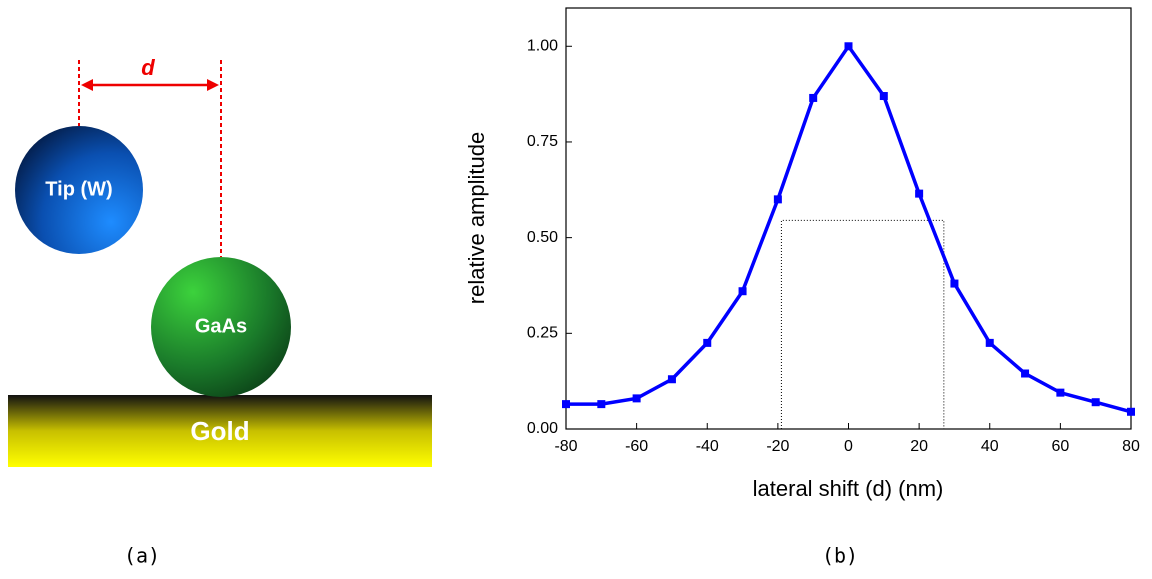 Image resolution: width=1152 pixels, height=579 pixels. What do you see at coordinates (862, 324) in the screenshot?
I see `fwhm-box` at bounding box center [862, 324].